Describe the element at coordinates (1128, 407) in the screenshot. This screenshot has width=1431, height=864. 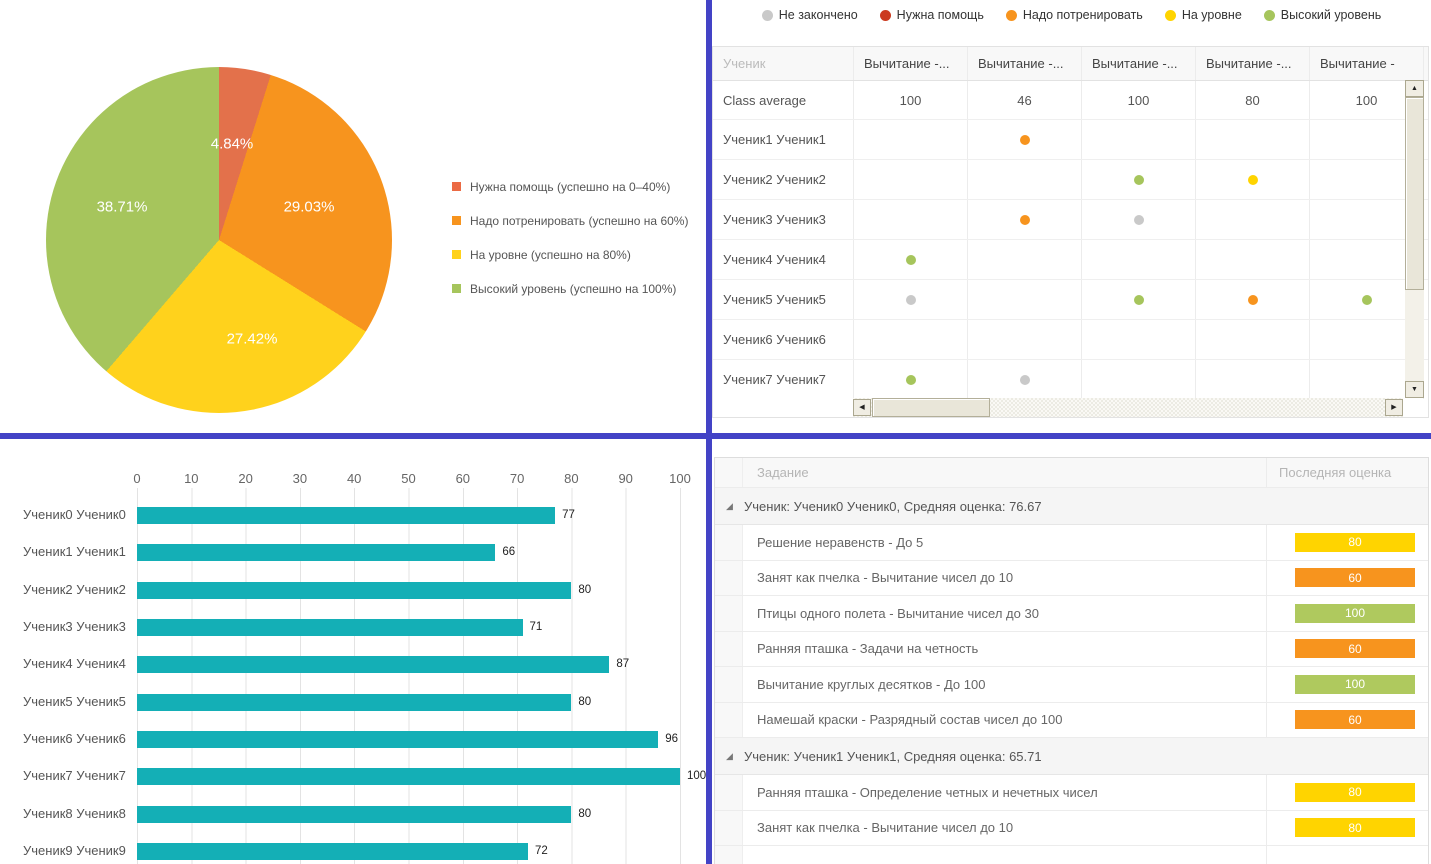
I see `horizontal-scrollbar: ◀ ▶` at that location.